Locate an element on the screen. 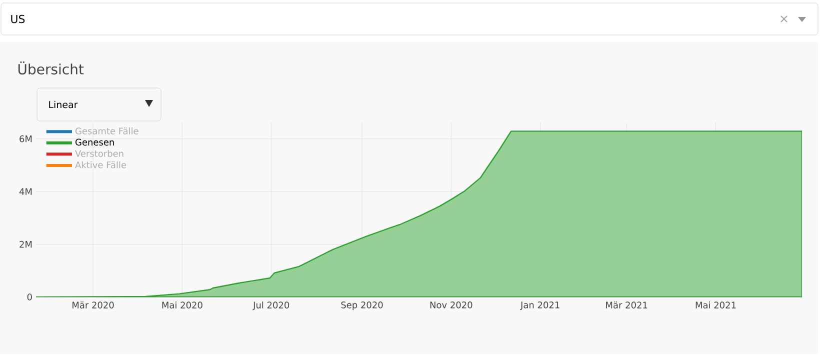  y-tick-label: 0 is located at coordinates (29, 297).